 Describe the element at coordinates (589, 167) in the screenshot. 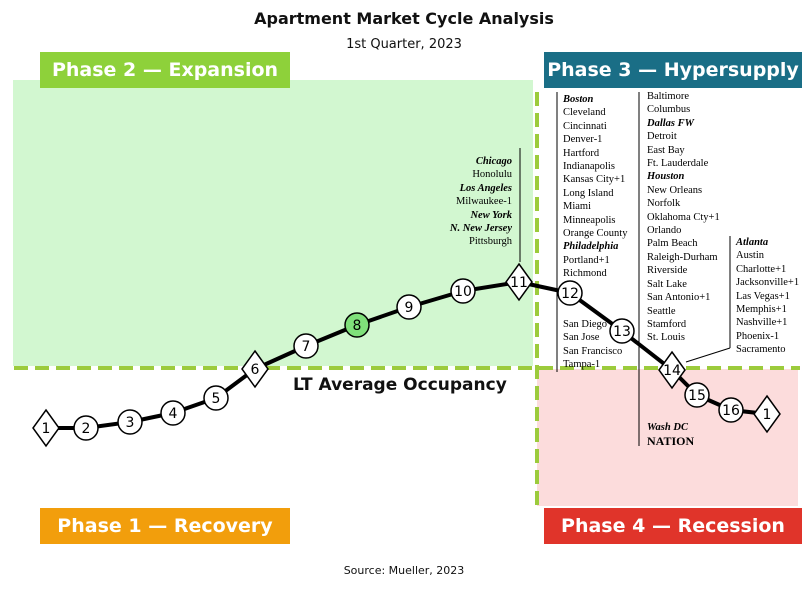

I see `market-name: Indianapolis` at that location.